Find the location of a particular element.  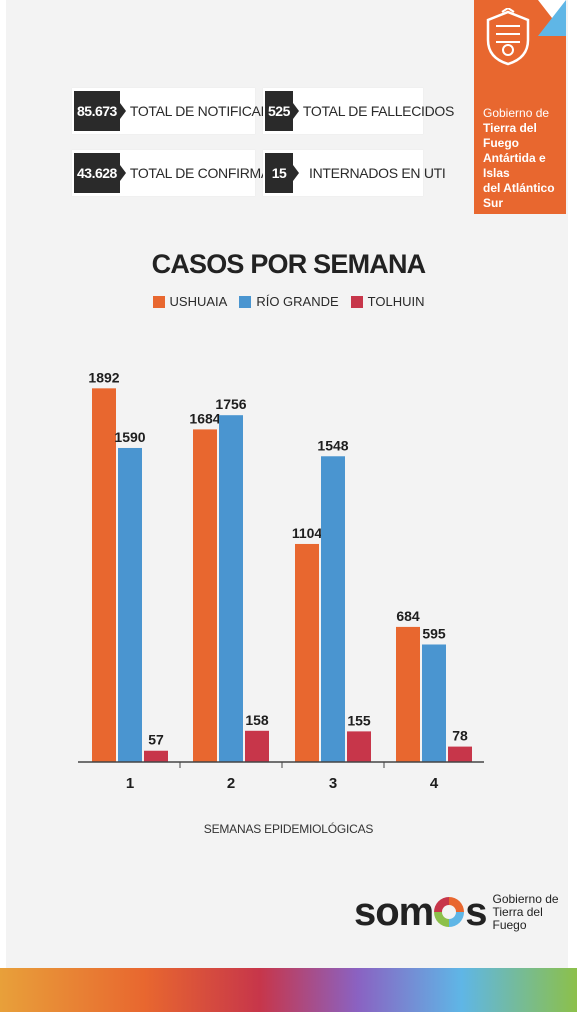

legend-swatch-tolhuin is located at coordinates (356, 301).